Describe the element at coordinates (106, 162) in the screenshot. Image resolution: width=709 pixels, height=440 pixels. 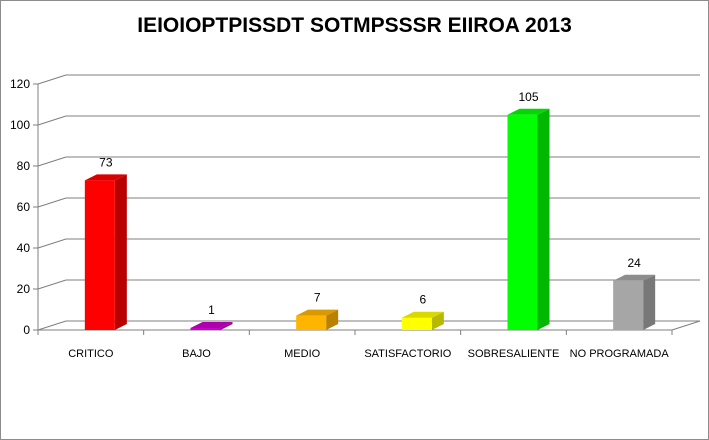
I see `data-label: 73` at that location.